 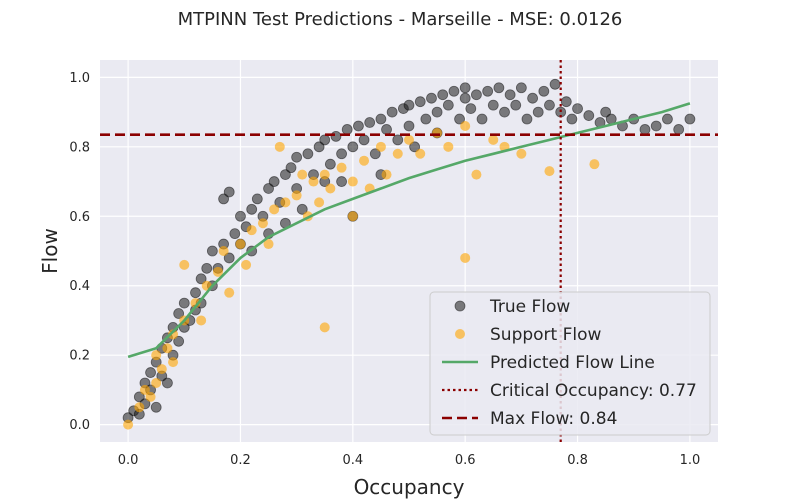 What do you see at coordinates (690, 460) in the screenshot?
I see `x-tick-label: 1.0` at bounding box center [690, 460].